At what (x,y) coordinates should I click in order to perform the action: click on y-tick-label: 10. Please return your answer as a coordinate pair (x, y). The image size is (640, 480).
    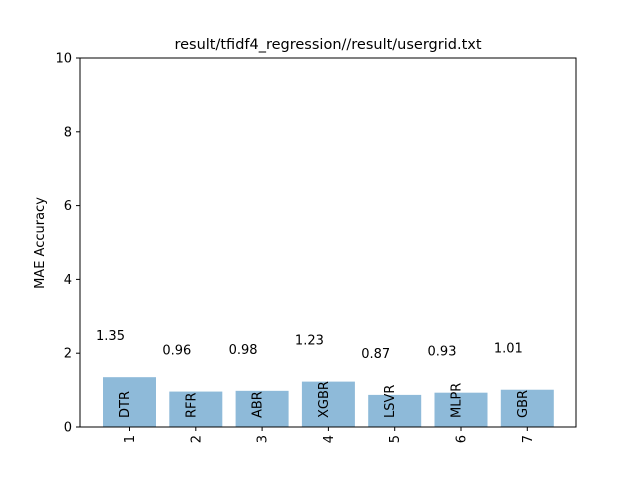
    Looking at the image, I should click on (63, 59).